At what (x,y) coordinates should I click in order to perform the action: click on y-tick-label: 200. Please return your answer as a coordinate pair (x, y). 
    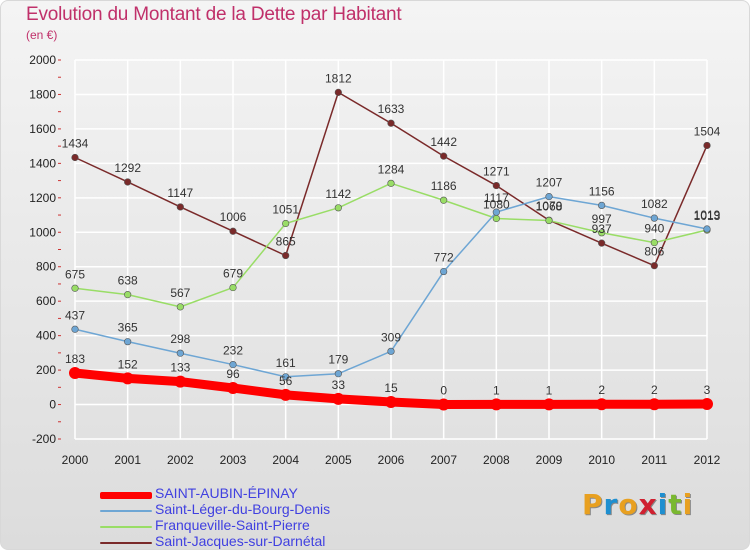
    Looking at the image, I should click on (46, 370).